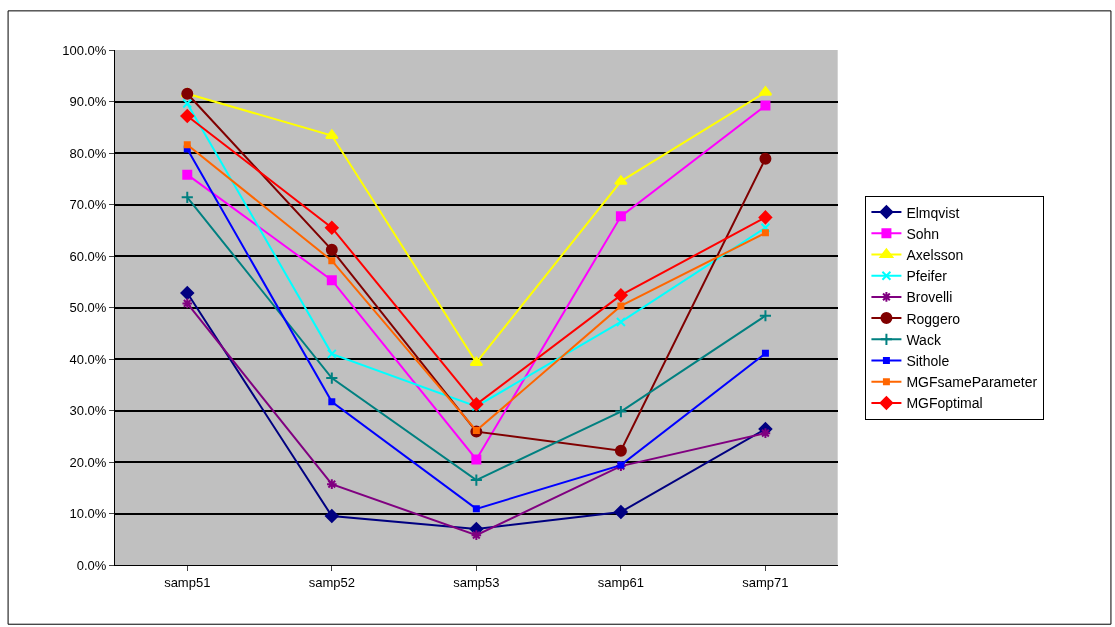 This screenshot has height=627, width=1115. I want to click on y-tick-label: 0.0%, so click(91, 565).